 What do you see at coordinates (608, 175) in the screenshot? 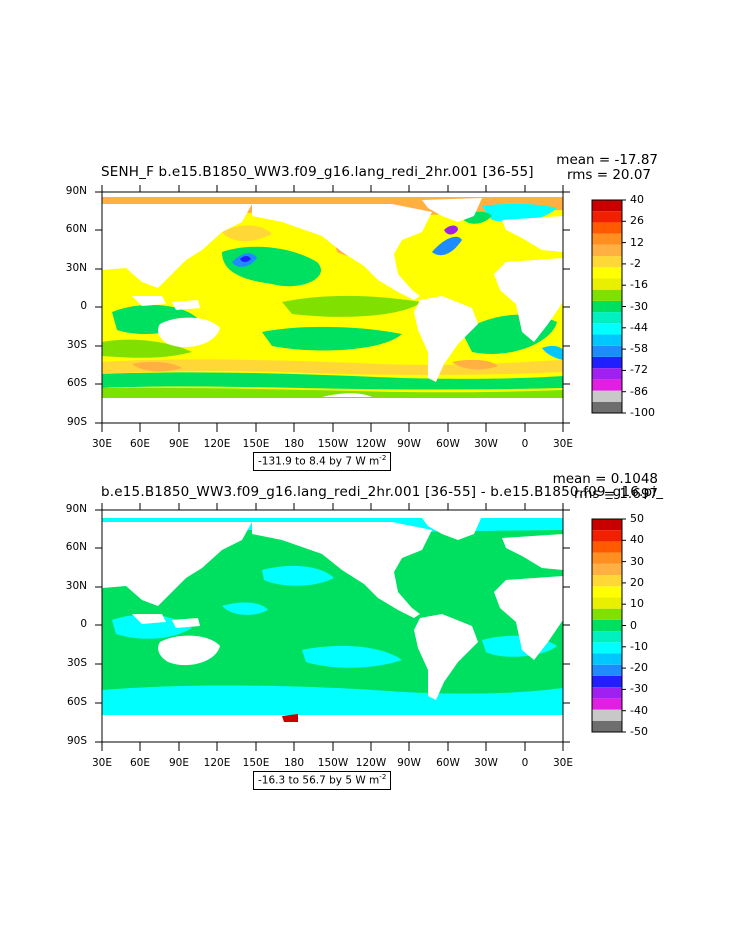
I see `panel-1-rms: rms = 20.07` at bounding box center [608, 175].